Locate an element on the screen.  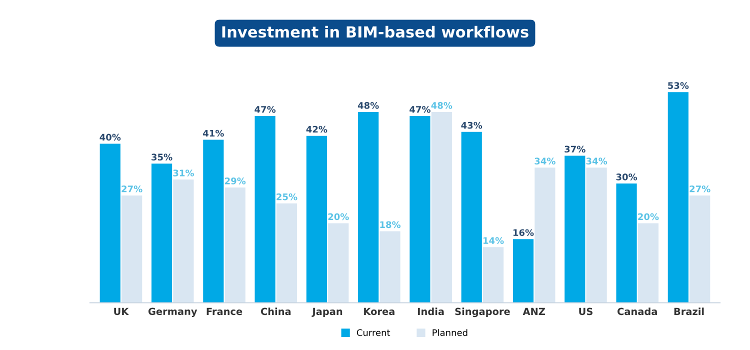
x-tick-label: Canada is located at coordinates (637, 312).